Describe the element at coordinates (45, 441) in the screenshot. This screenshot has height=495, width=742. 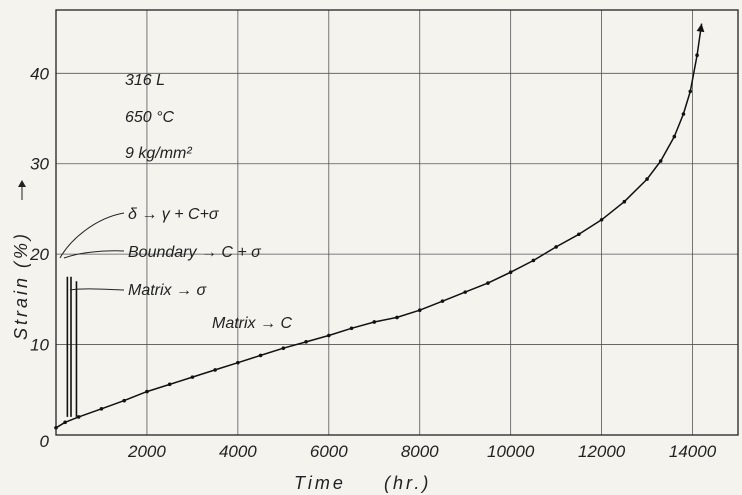
I see `y-tick-label-0: 0` at that location.